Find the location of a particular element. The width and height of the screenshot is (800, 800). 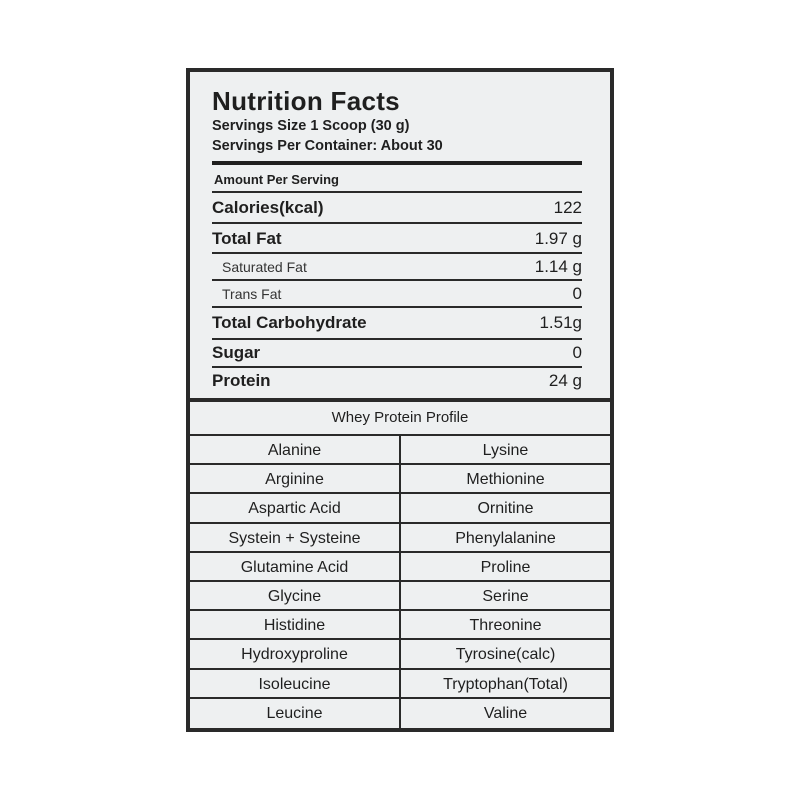

nutrient-name: Total Carbohydrate is located at coordinates (289, 322).